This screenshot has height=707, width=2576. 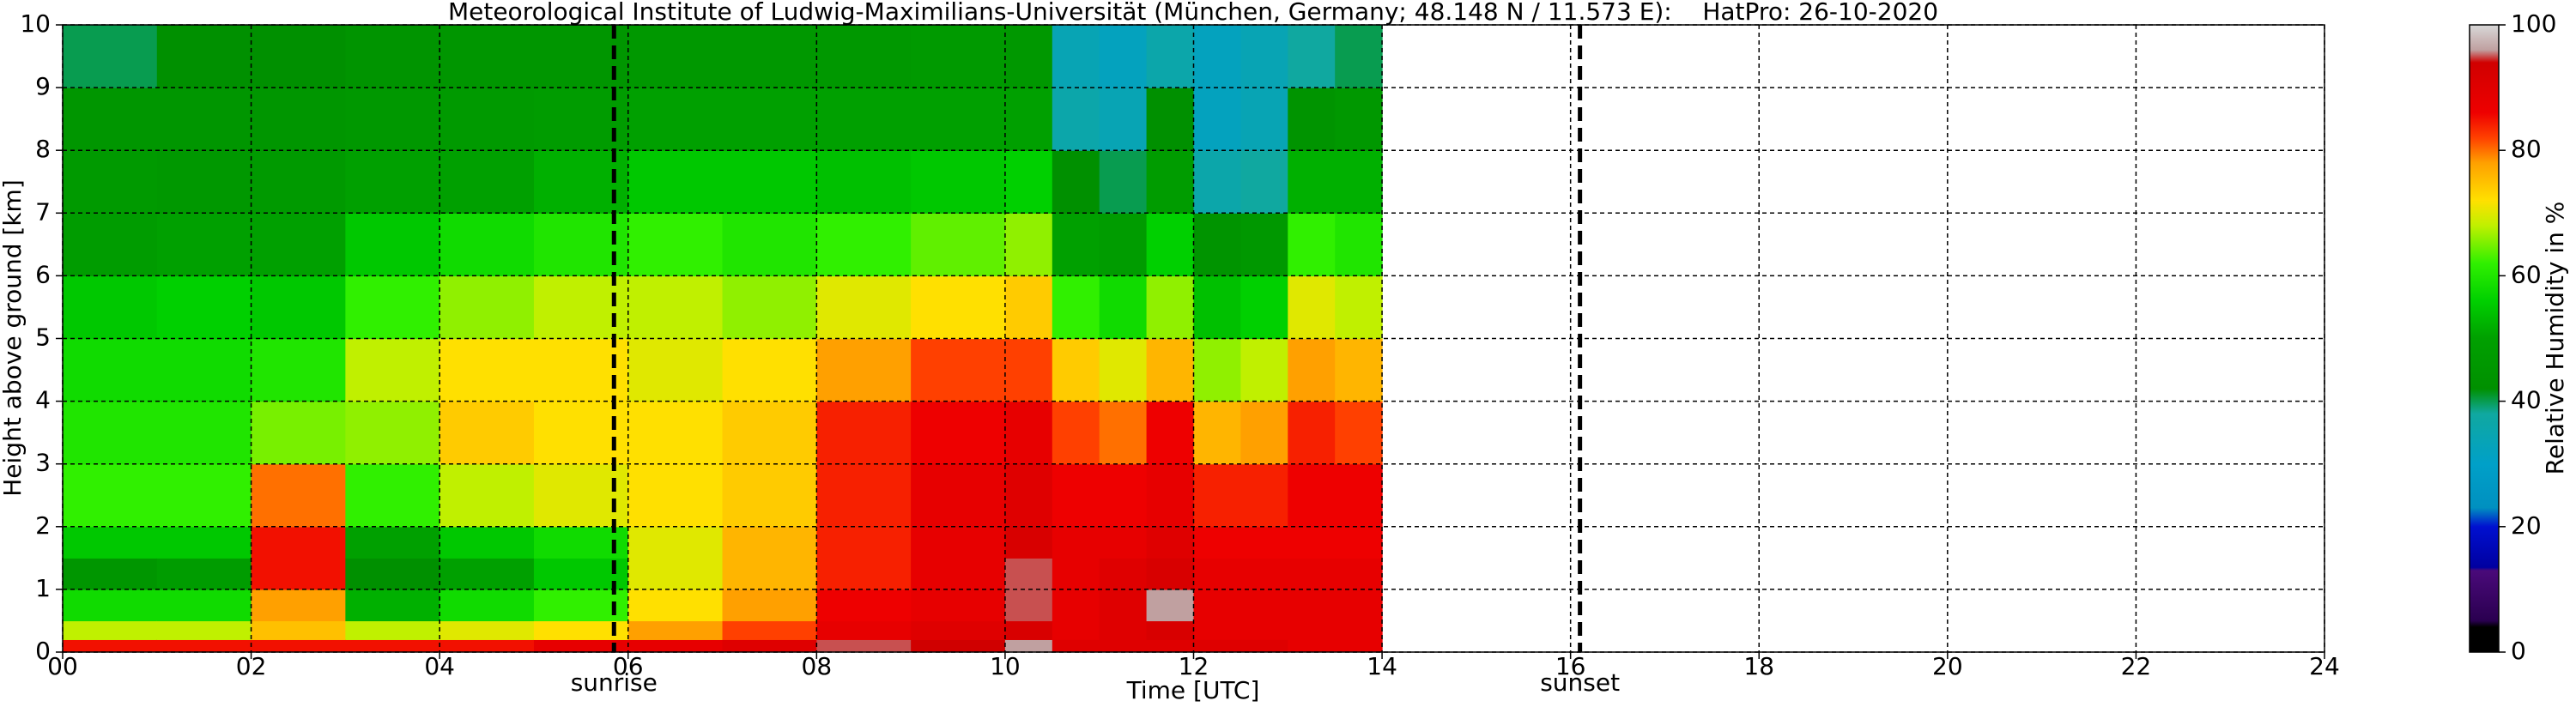 What do you see at coordinates (817, 666) in the screenshot?
I see `x-tick-label: 08` at bounding box center [817, 666].